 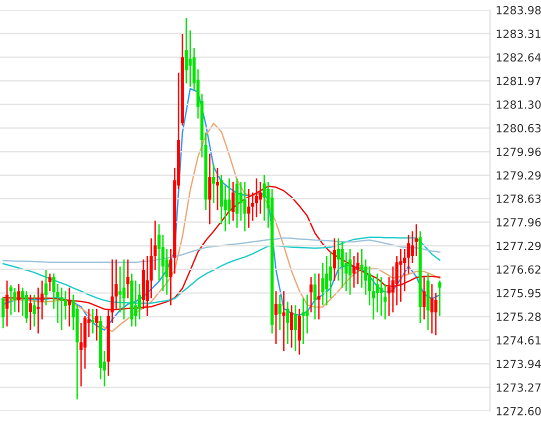 I want to click on y-tick-label: 1275.28, so click(x=518, y=316).